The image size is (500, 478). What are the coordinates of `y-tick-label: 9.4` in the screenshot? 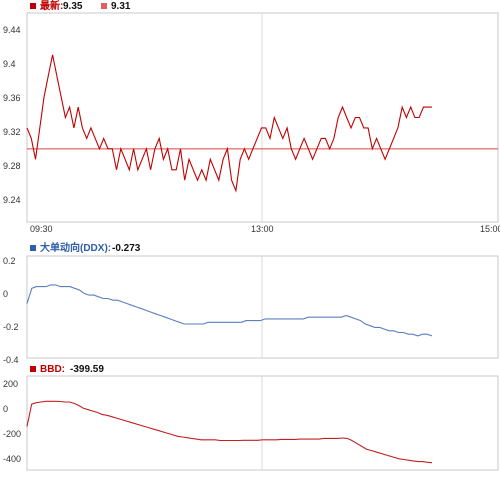 It's located at (9, 64).